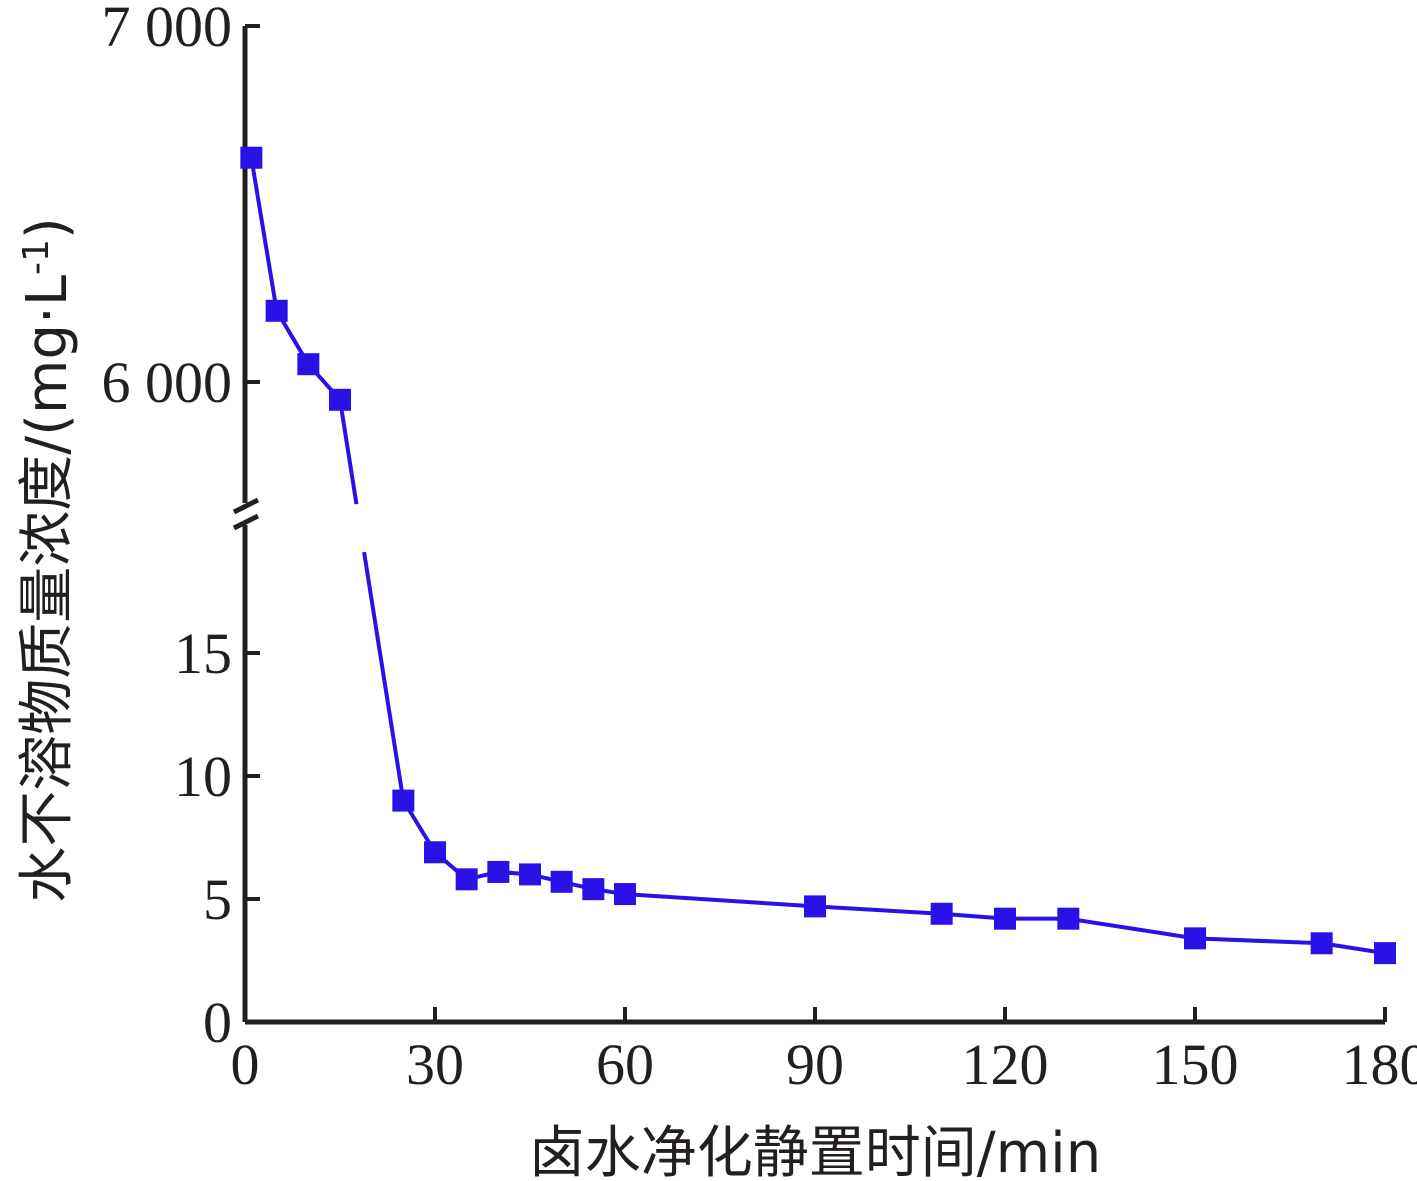  What do you see at coordinates (217, 1022) in the screenshot?
I see `y-tick-label: 0` at bounding box center [217, 1022].